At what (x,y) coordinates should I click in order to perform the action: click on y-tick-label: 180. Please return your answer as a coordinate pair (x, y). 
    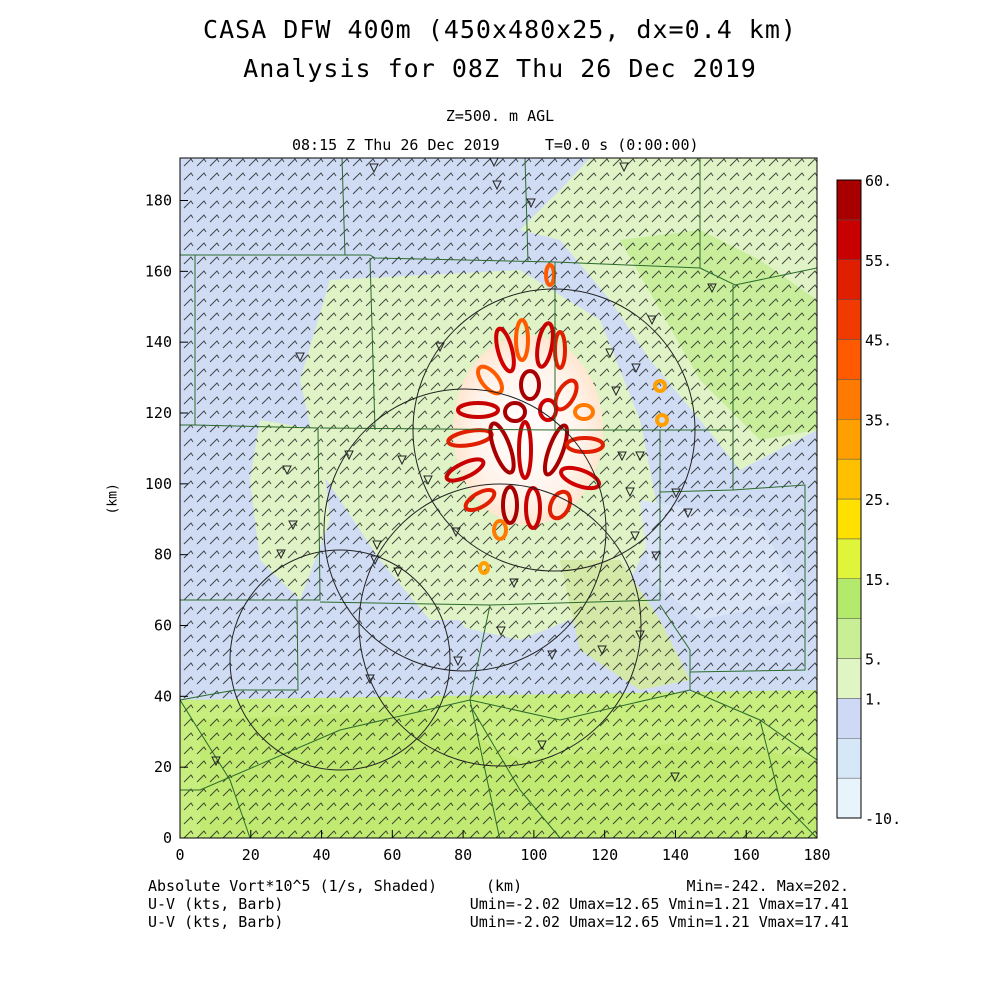
    Looking at the image, I should click on (158, 201).